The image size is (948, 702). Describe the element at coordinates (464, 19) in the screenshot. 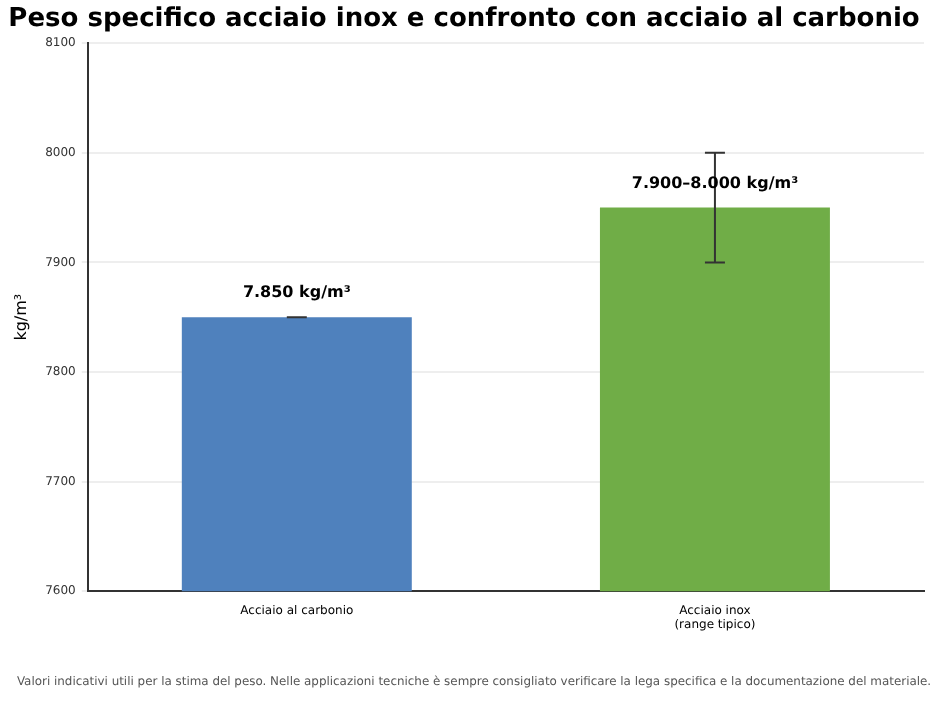

I see `chart-title: Peso specifico acciaio inox e confronto con acciaio al carbonio` at that location.